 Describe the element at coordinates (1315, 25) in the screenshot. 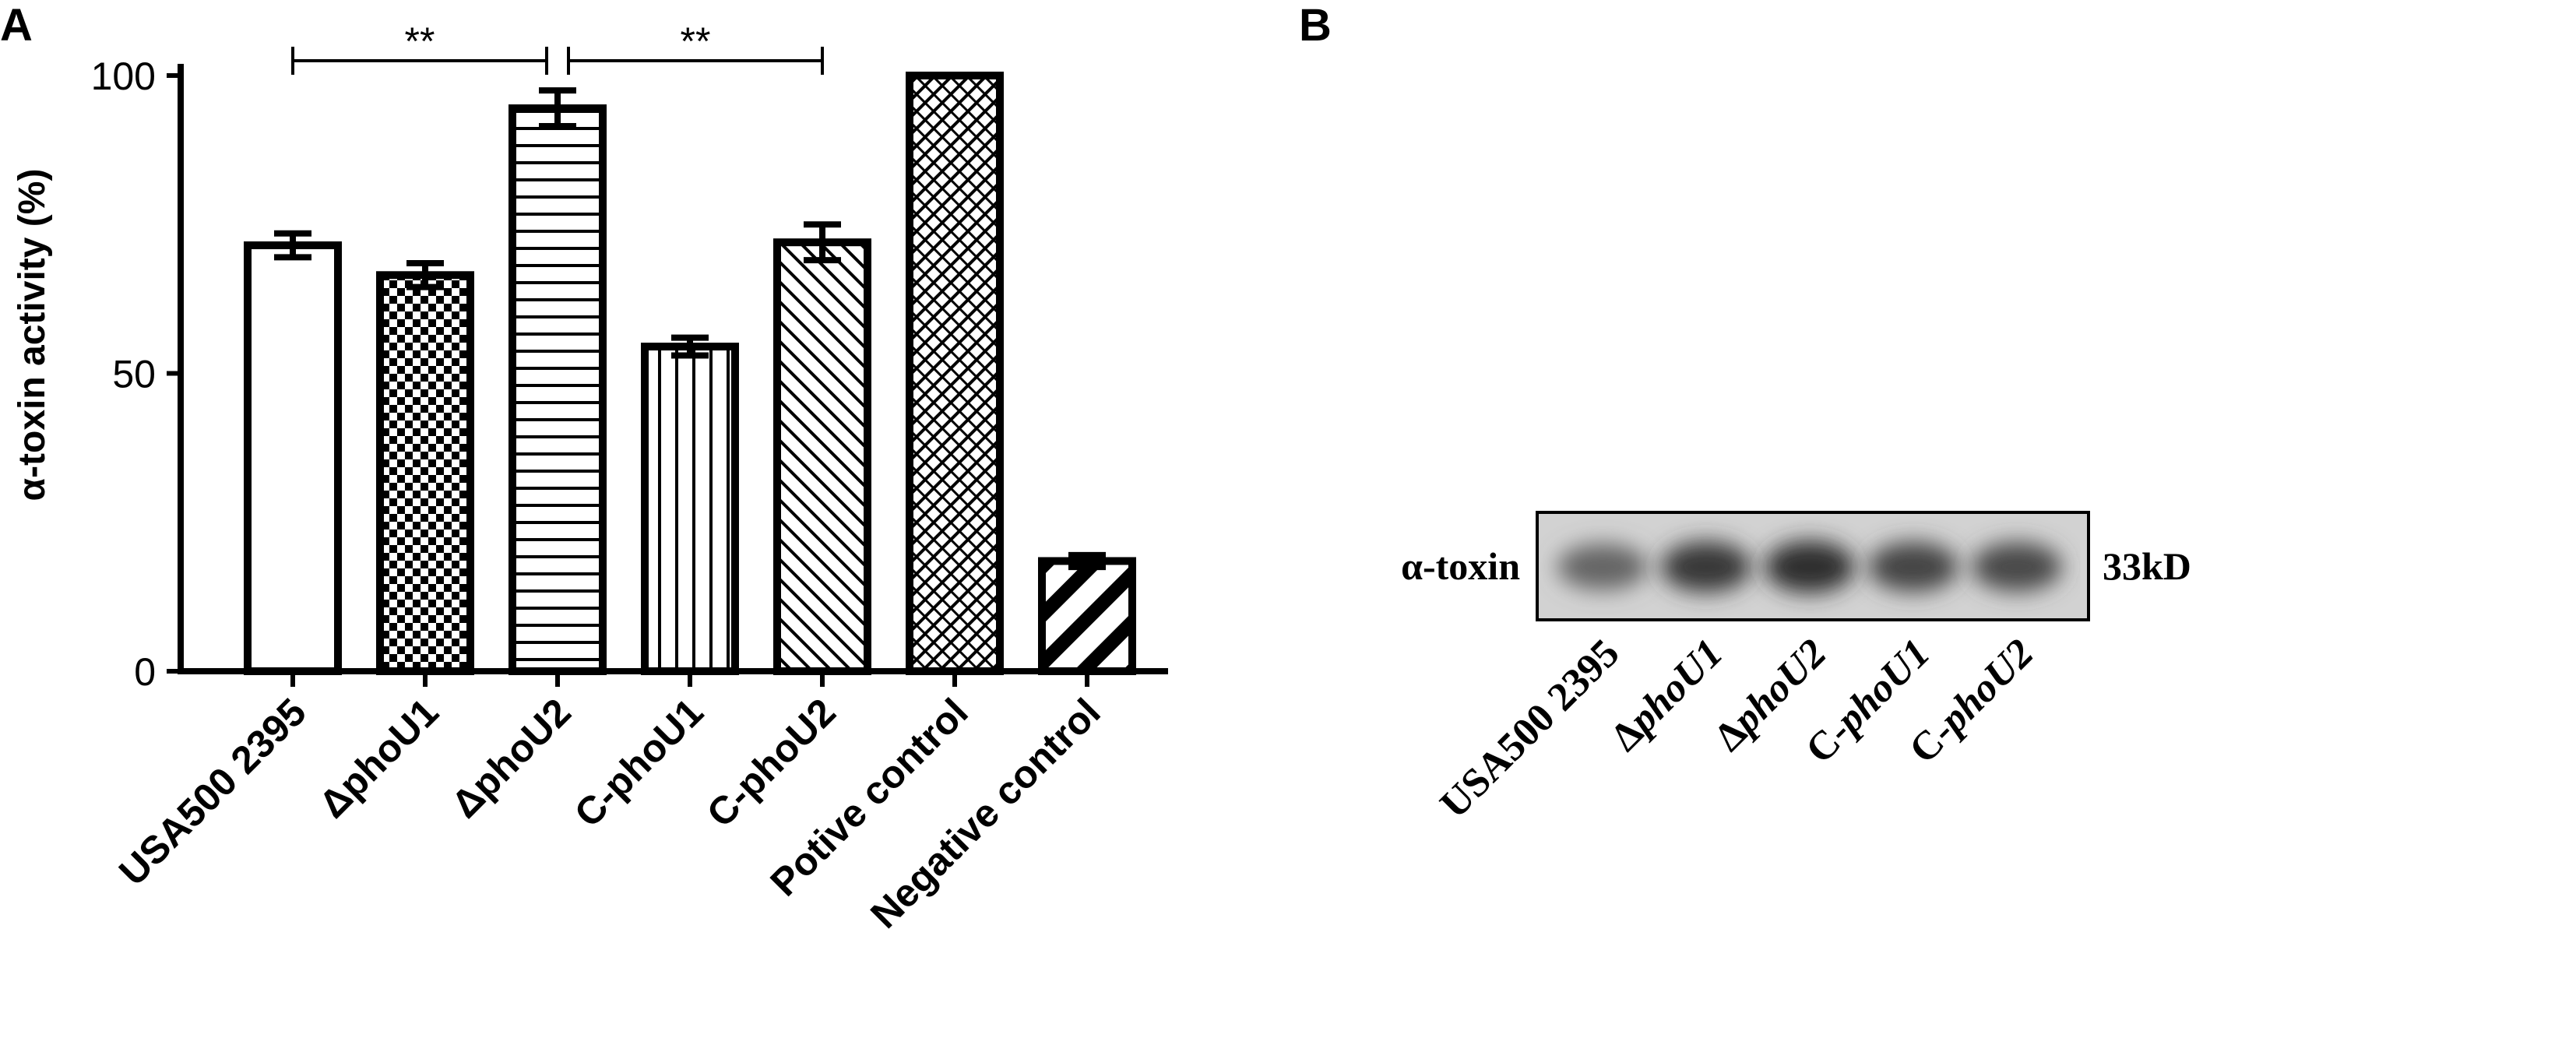

I see `panel-b-label: B` at that location.